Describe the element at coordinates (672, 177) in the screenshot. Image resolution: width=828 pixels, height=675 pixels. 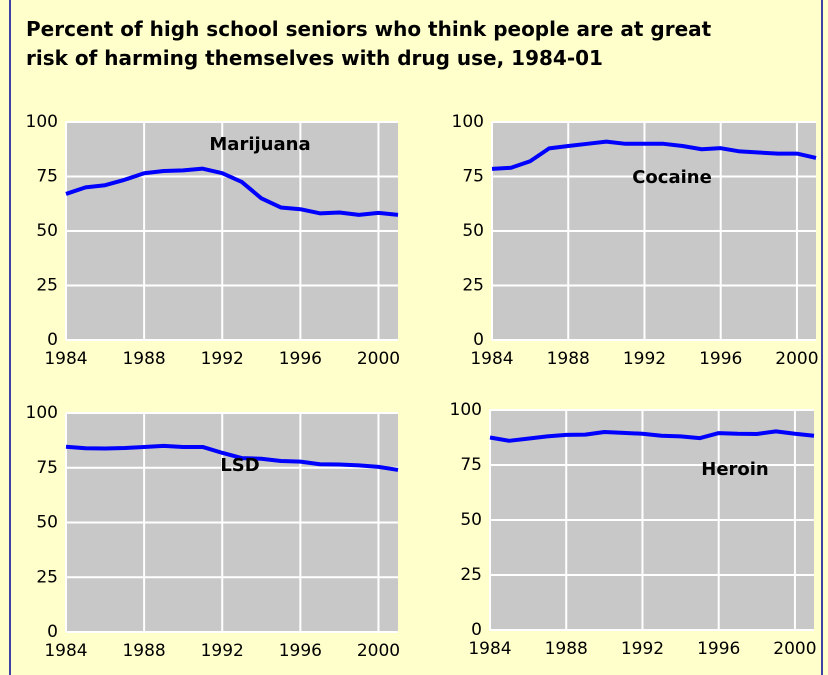
I see `series-label: Cocaine` at that location.